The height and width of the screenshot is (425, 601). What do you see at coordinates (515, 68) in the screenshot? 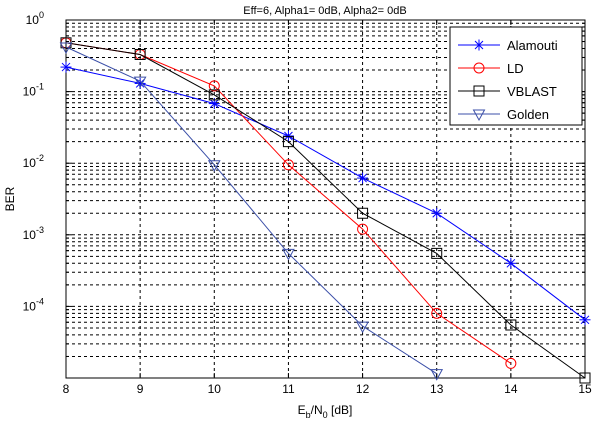
I see `legend-label-ld: LD` at bounding box center [515, 68].